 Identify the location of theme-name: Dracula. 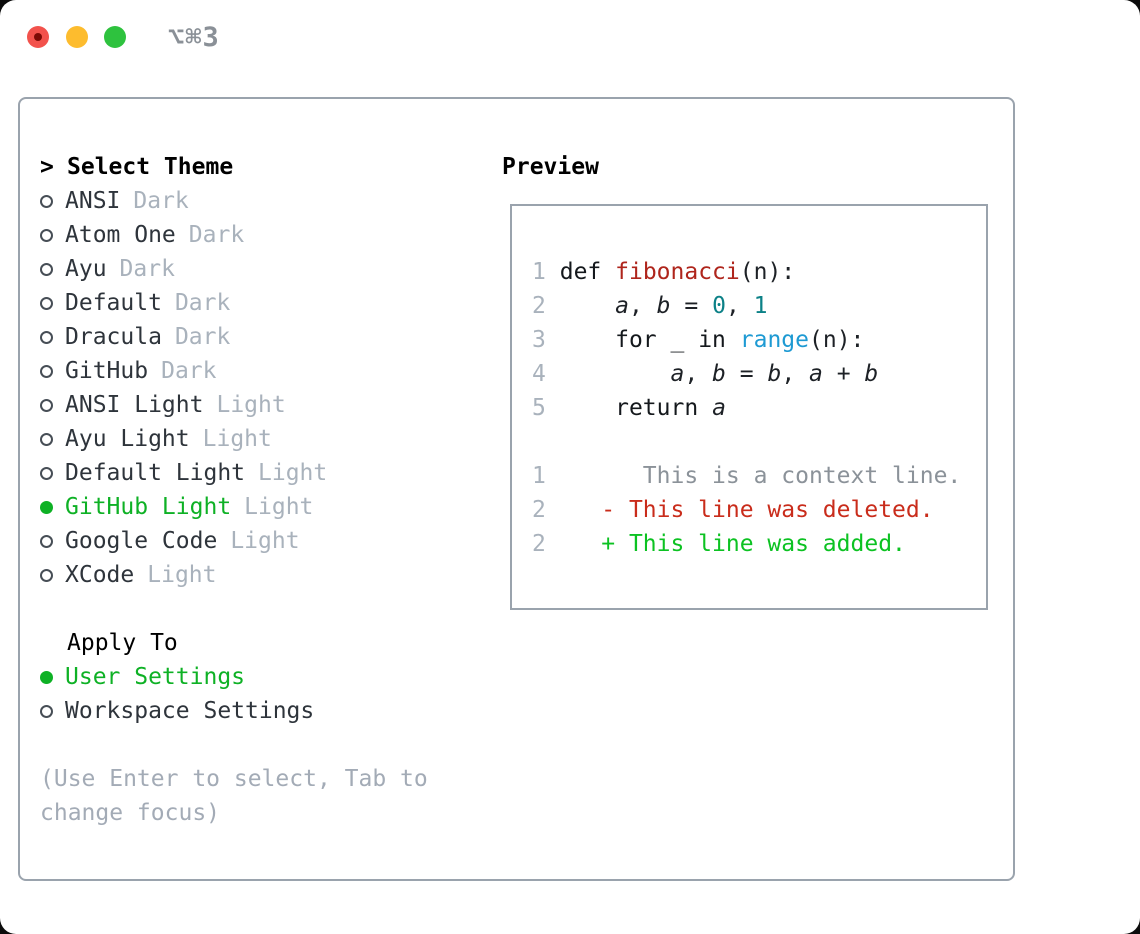
(113, 337).